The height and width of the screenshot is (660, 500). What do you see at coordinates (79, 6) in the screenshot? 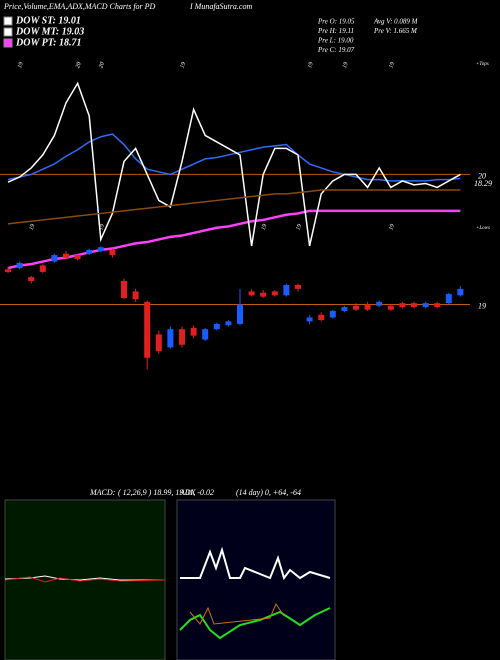
I see `chart-title: Price,Volume,EMA,ADX,MACD Charts for PD` at bounding box center [79, 6].